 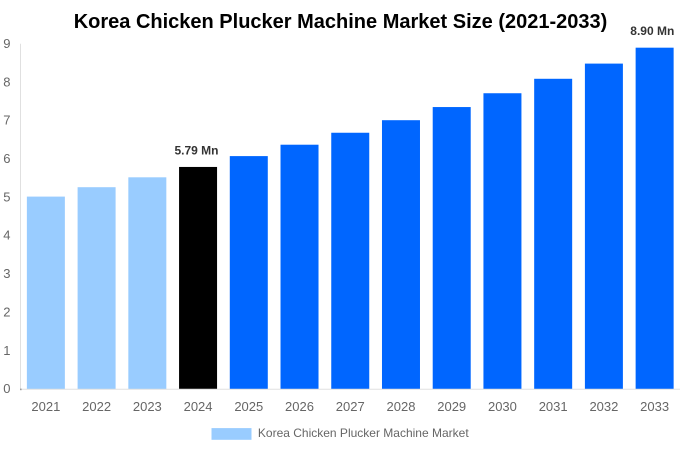 What do you see at coordinates (299, 406) in the screenshot?
I see `svg-text: 2026` at bounding box center [299, 406].